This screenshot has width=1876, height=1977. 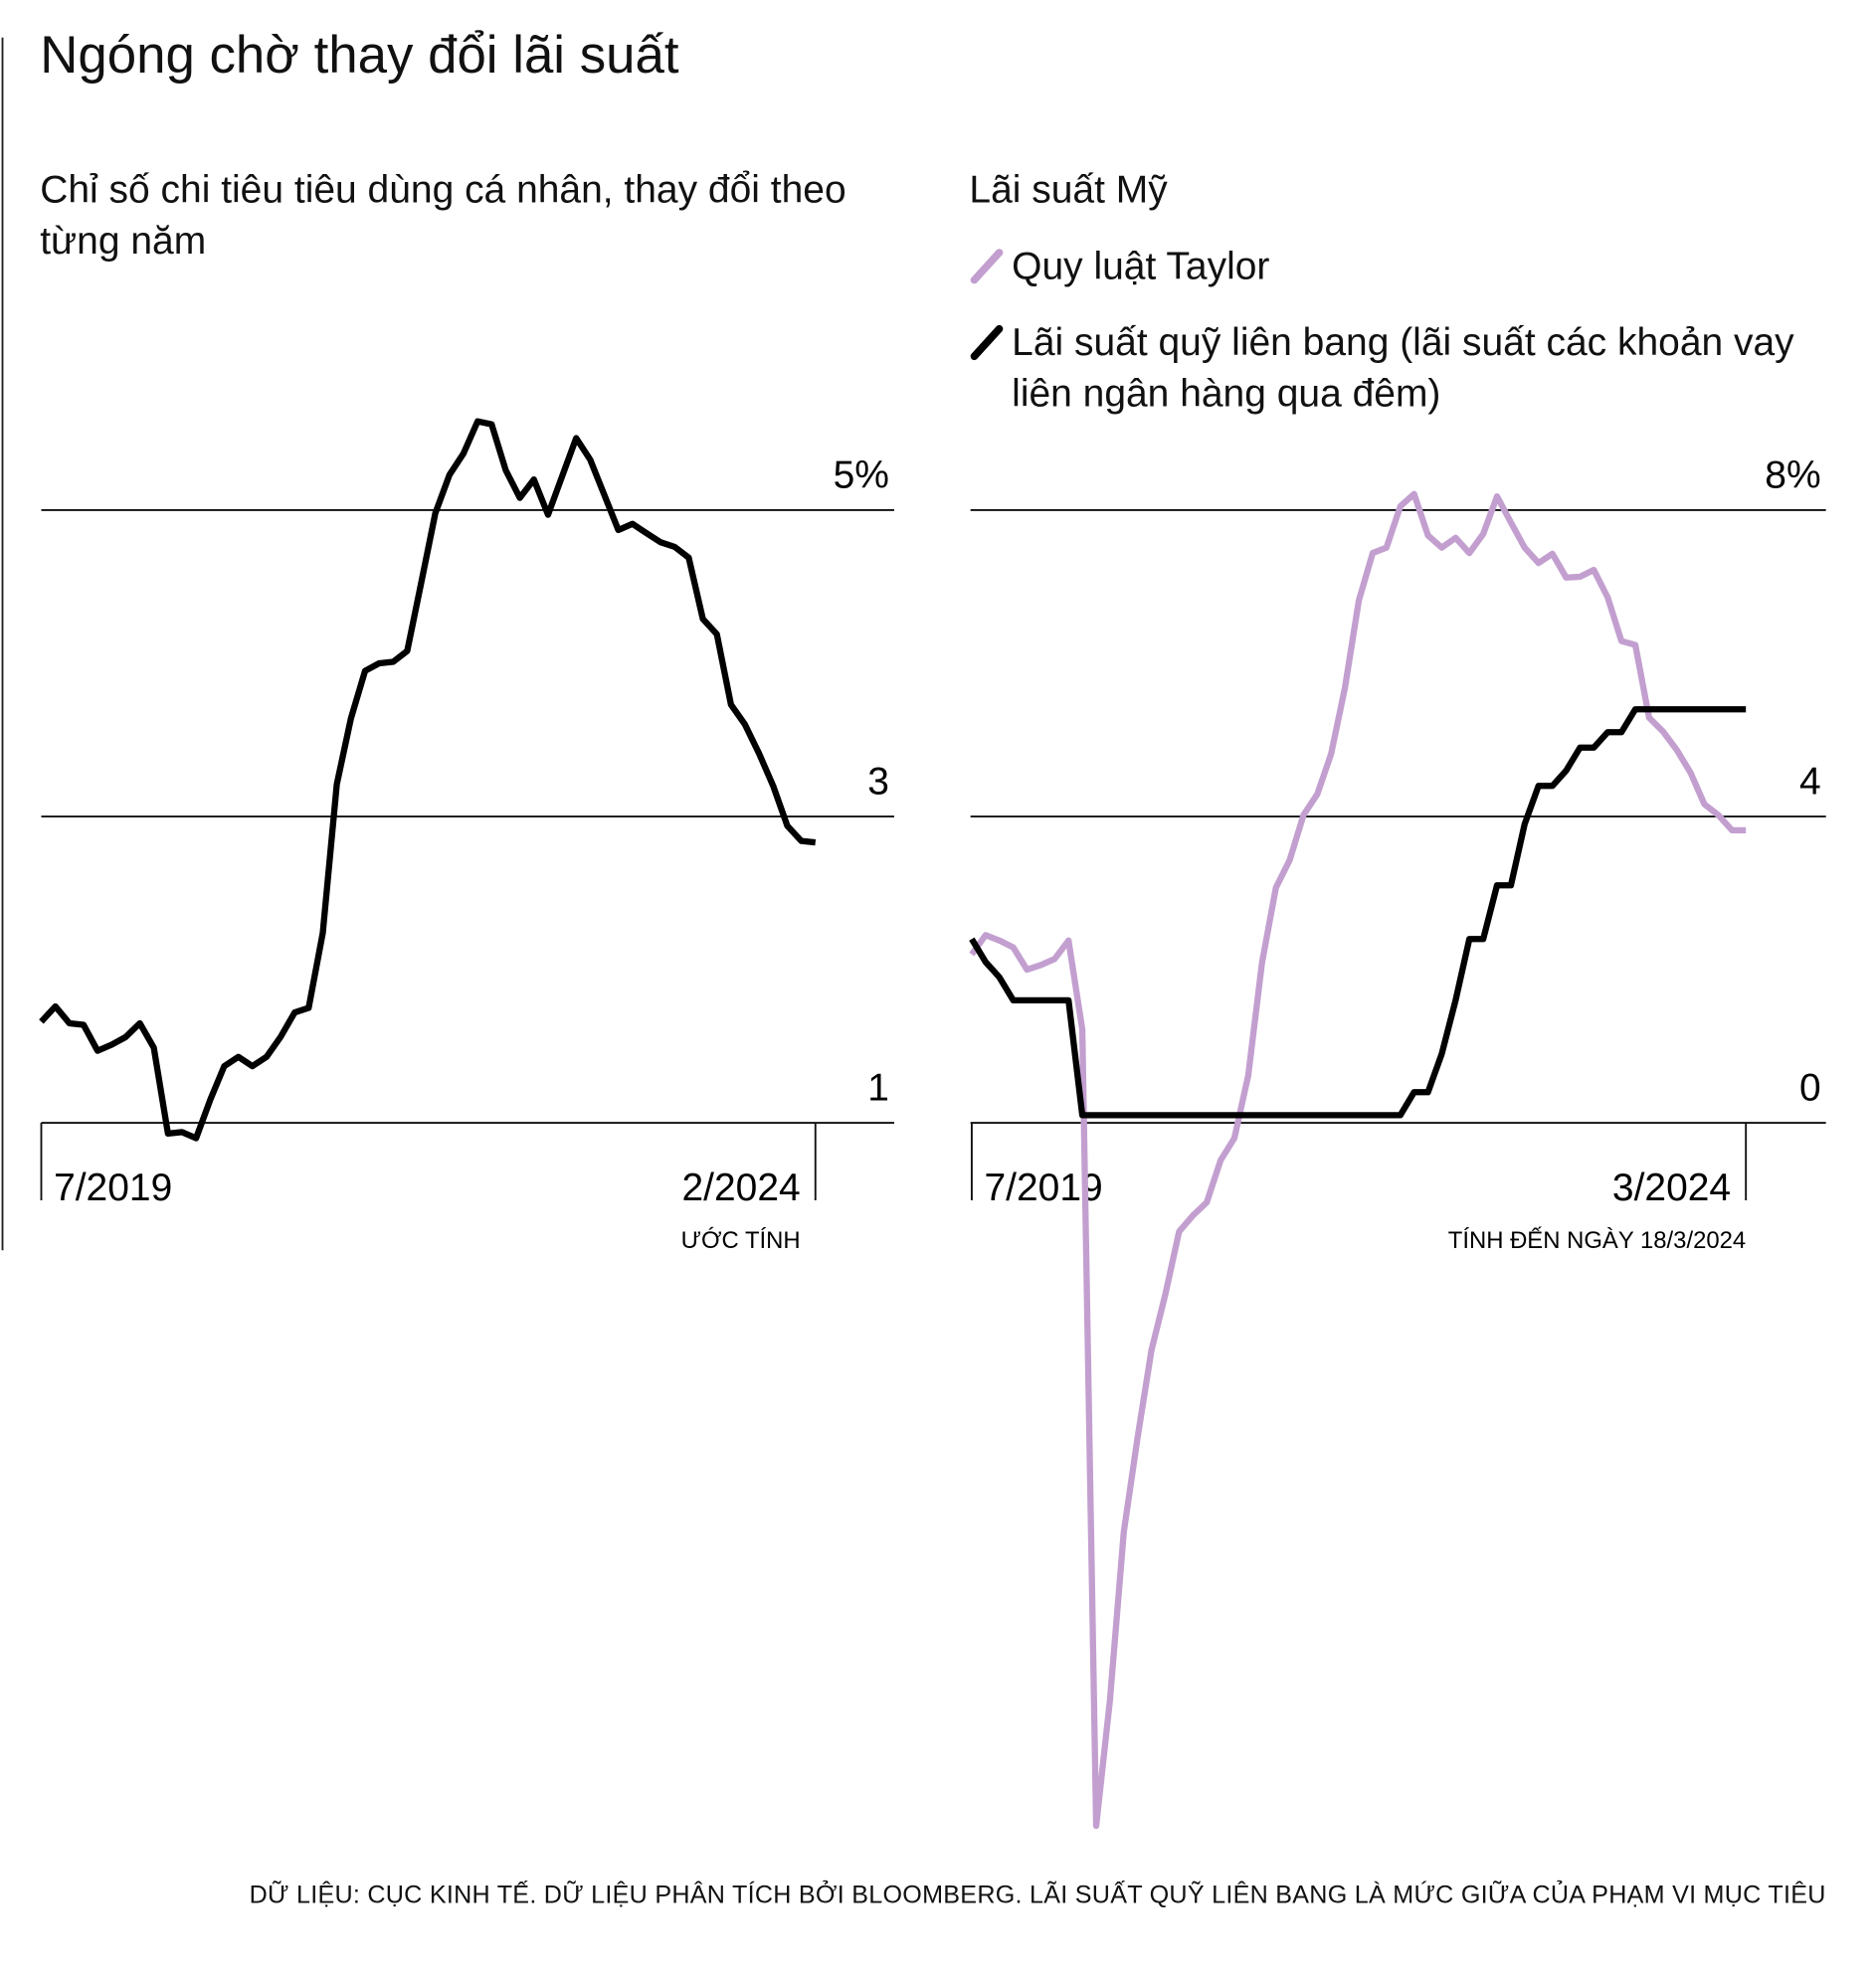 What do you see at coordinates (1068, 190) in the screenshot?
I see `subtitle: Lãi suất Mỹ` at bounding box center [1068, 190].